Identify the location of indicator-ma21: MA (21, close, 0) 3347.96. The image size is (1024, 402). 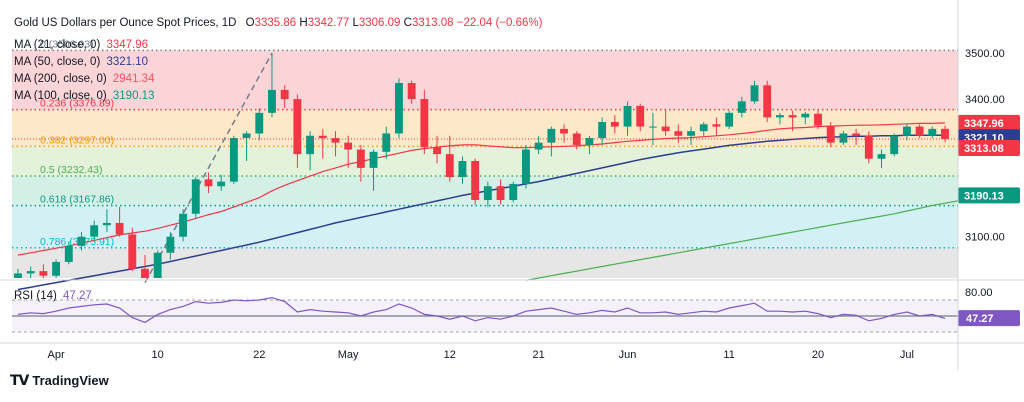
(81, 45).